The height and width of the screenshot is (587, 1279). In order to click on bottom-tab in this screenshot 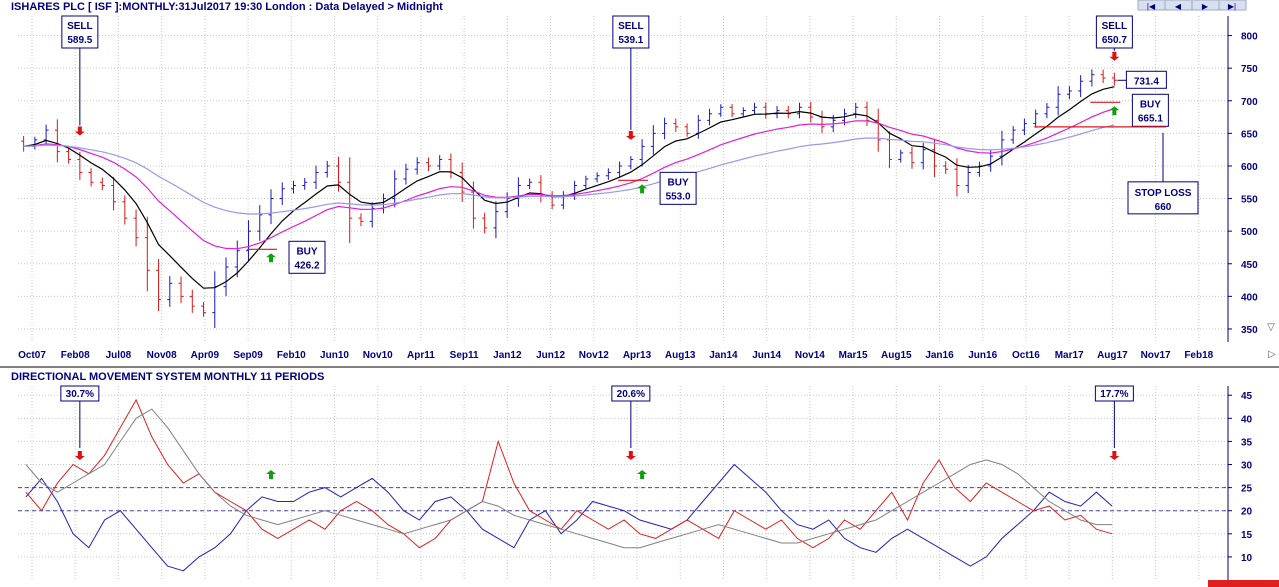, I will do `click(1243, 583)`.